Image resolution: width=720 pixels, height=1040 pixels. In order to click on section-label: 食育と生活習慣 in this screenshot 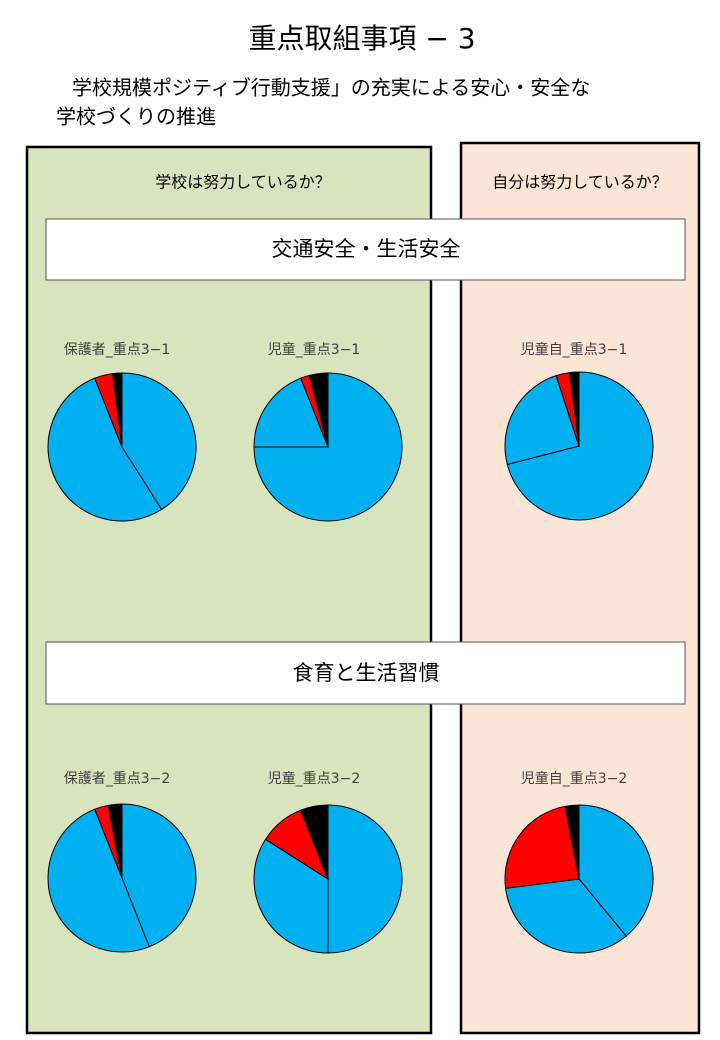, I will do `click(366, 673)`.